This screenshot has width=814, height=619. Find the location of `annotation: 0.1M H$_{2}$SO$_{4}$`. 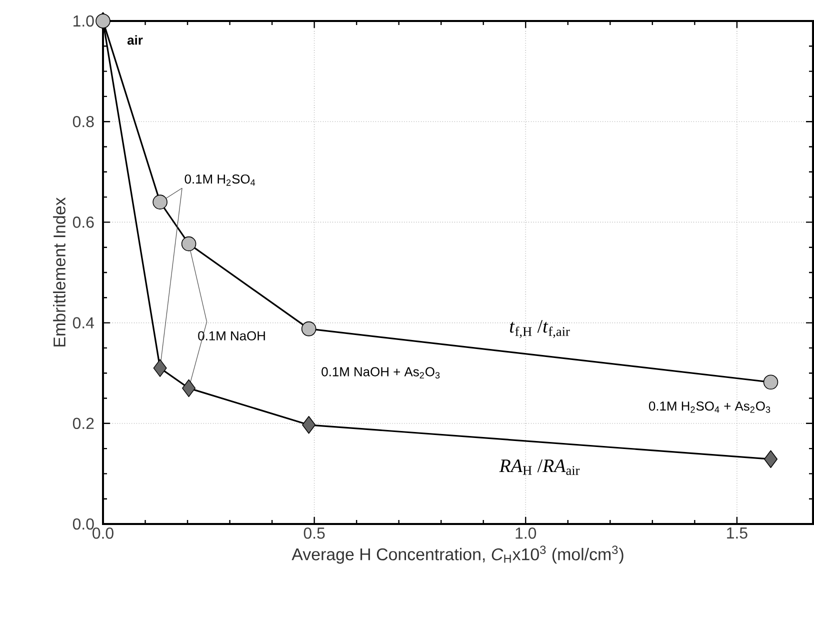

annotation: 0.1M H$_{2}$SO$_{4}$ is located at coordinates (220, 180).